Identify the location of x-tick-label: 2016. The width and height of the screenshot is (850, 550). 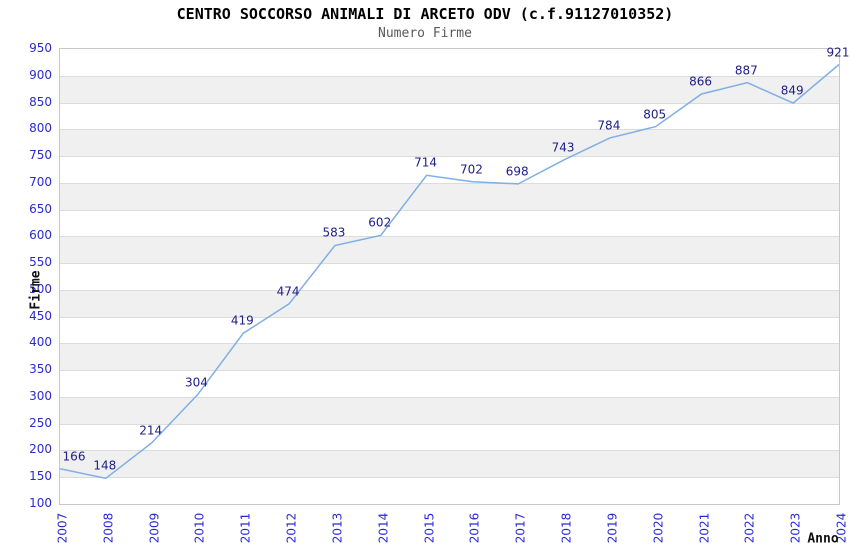
(474, 528).